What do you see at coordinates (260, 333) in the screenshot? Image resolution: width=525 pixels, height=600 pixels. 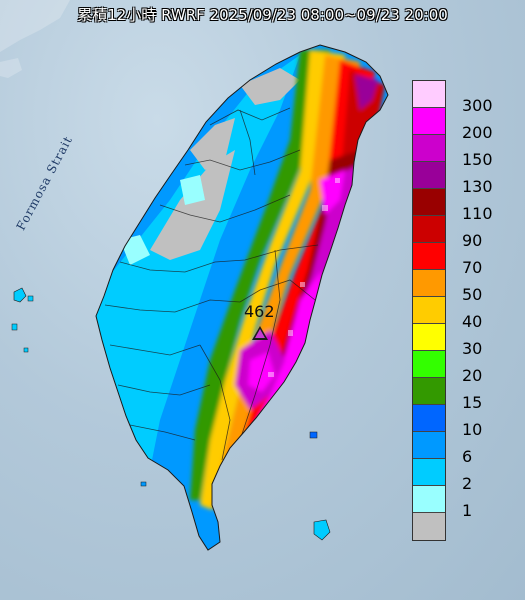 I see `max-value-triangle-icon` at bounding box center [260, 333].